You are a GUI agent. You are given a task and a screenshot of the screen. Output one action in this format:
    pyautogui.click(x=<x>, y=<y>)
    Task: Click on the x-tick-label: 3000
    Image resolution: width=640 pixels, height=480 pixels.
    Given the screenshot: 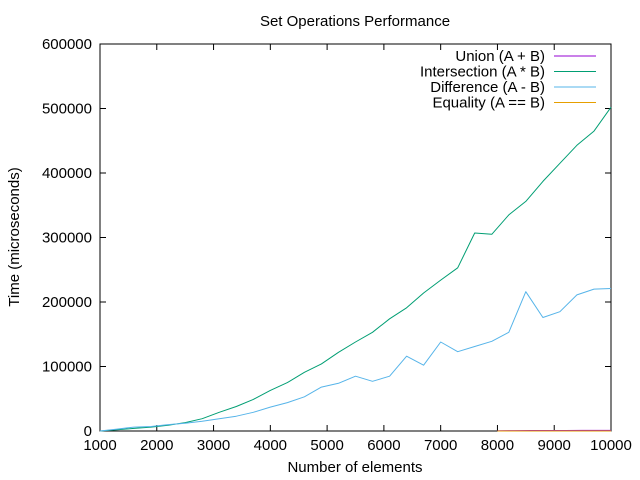 What is the action you would take?
    pyautogui.click(x=213, y=445)
    